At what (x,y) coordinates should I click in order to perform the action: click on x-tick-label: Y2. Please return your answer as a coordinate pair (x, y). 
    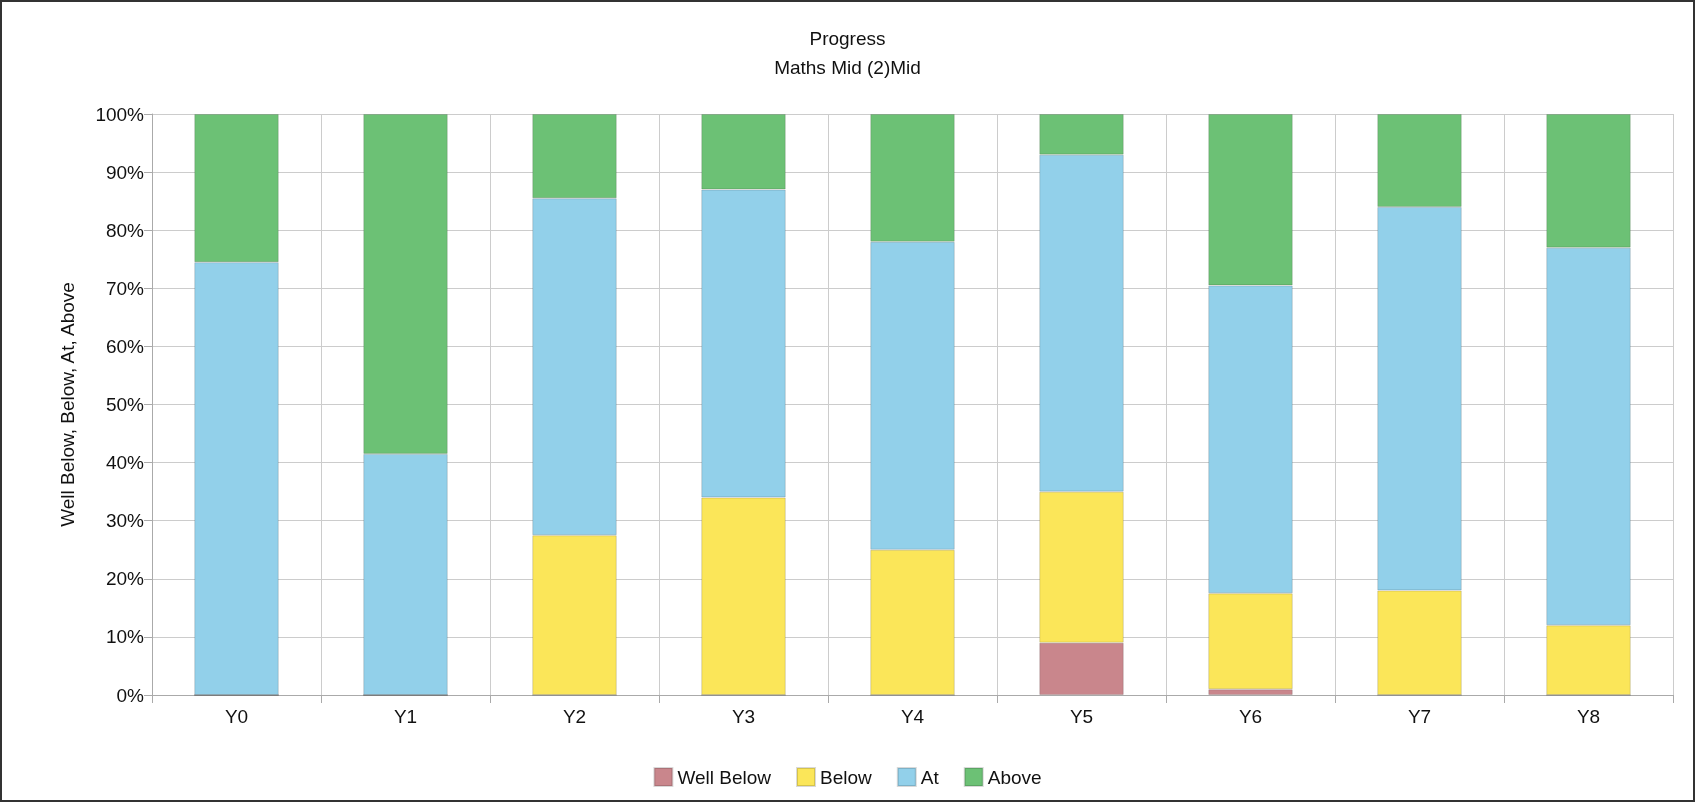
    Looking at the image, I should click on (574, 716).